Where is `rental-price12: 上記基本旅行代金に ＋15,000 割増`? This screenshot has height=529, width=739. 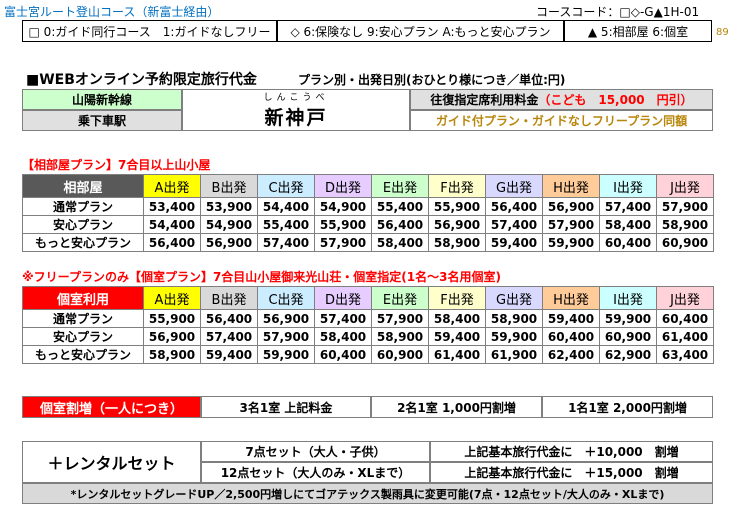
rental-price12: 上記基本旅行代金に ＋15,000 割増 is located at coordinates (571, 472).